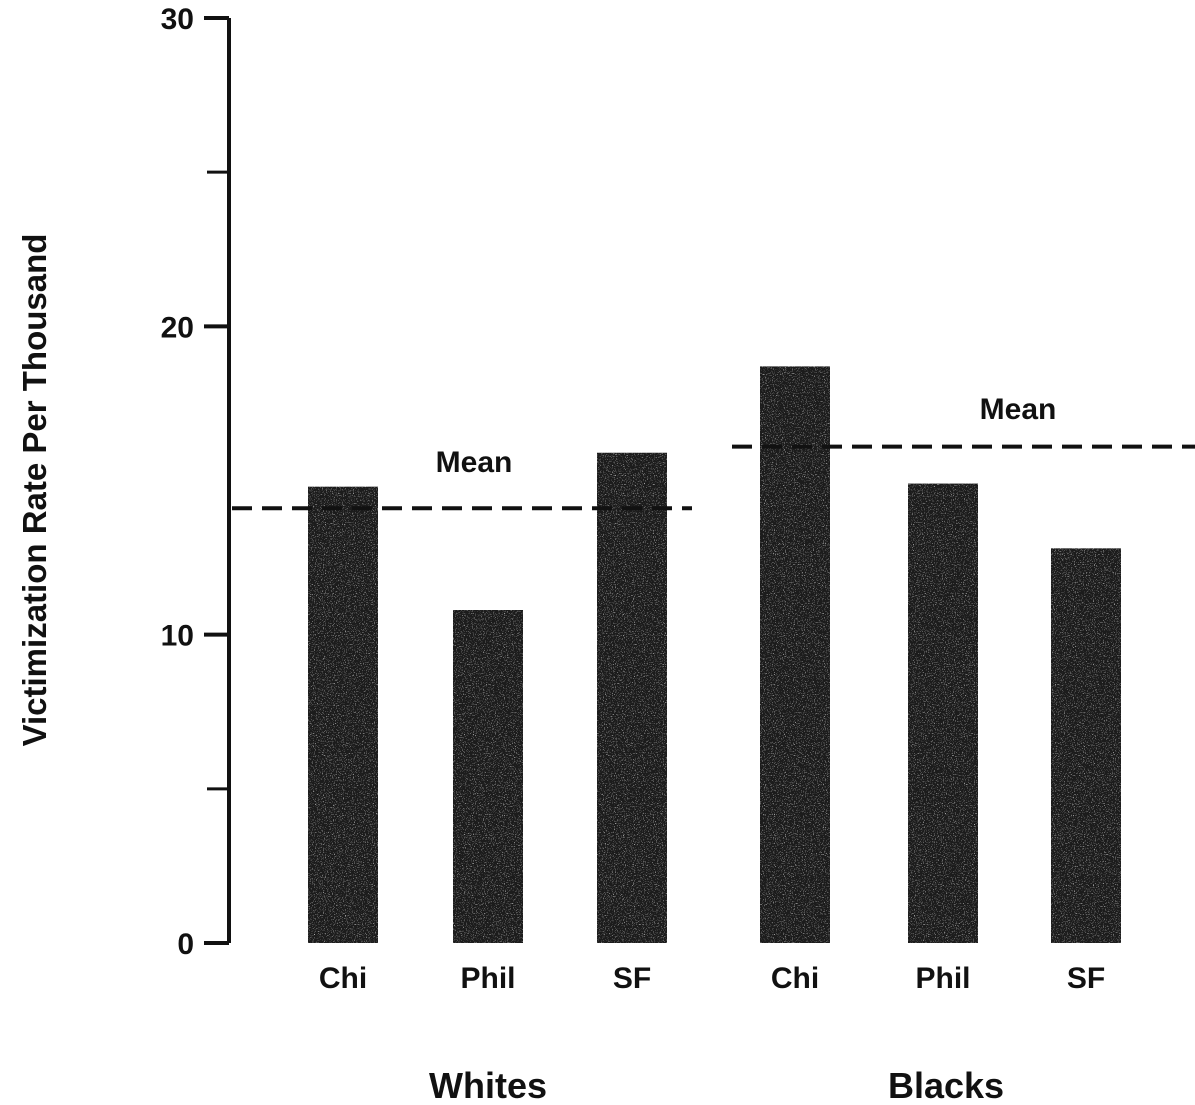  What do you see at coordinates (943, 713) in the screenshot?
I see `bar-blacks-phil` at bounding box center [943, 713].